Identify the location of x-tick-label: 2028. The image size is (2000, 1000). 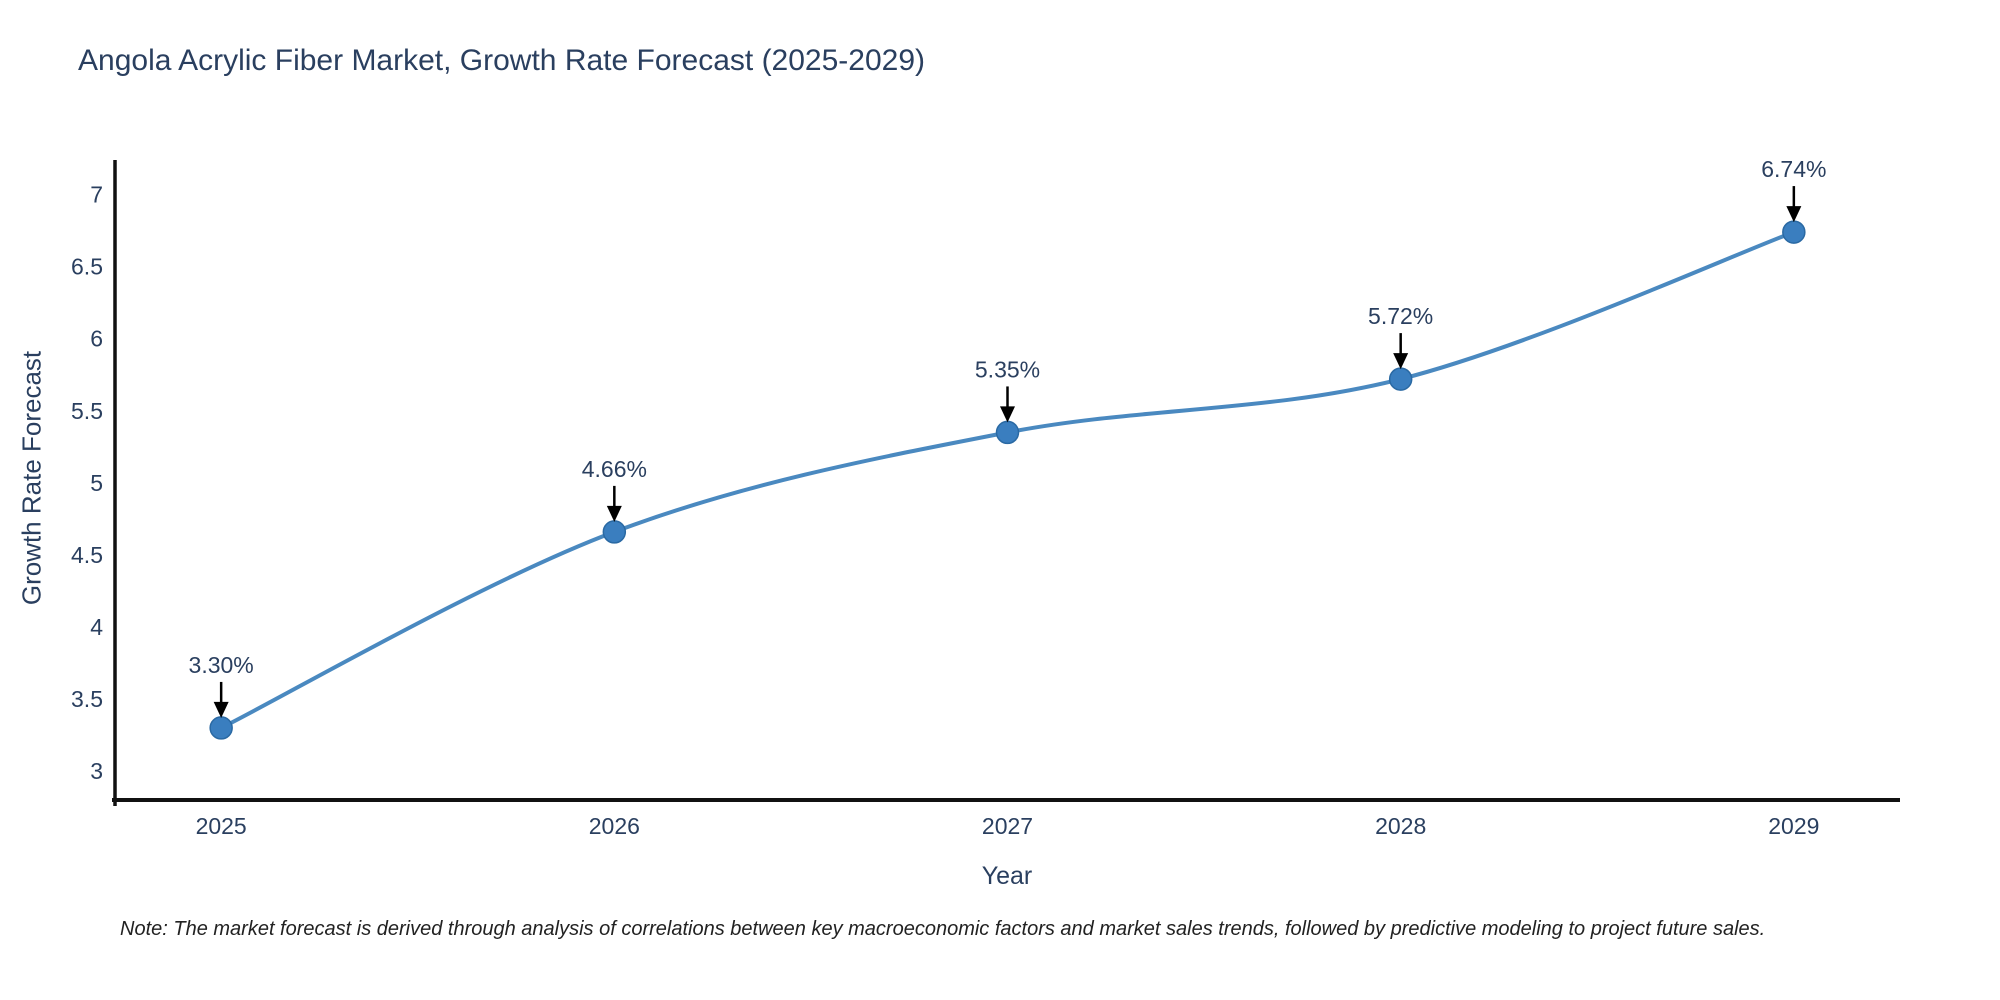
(1400, 826).